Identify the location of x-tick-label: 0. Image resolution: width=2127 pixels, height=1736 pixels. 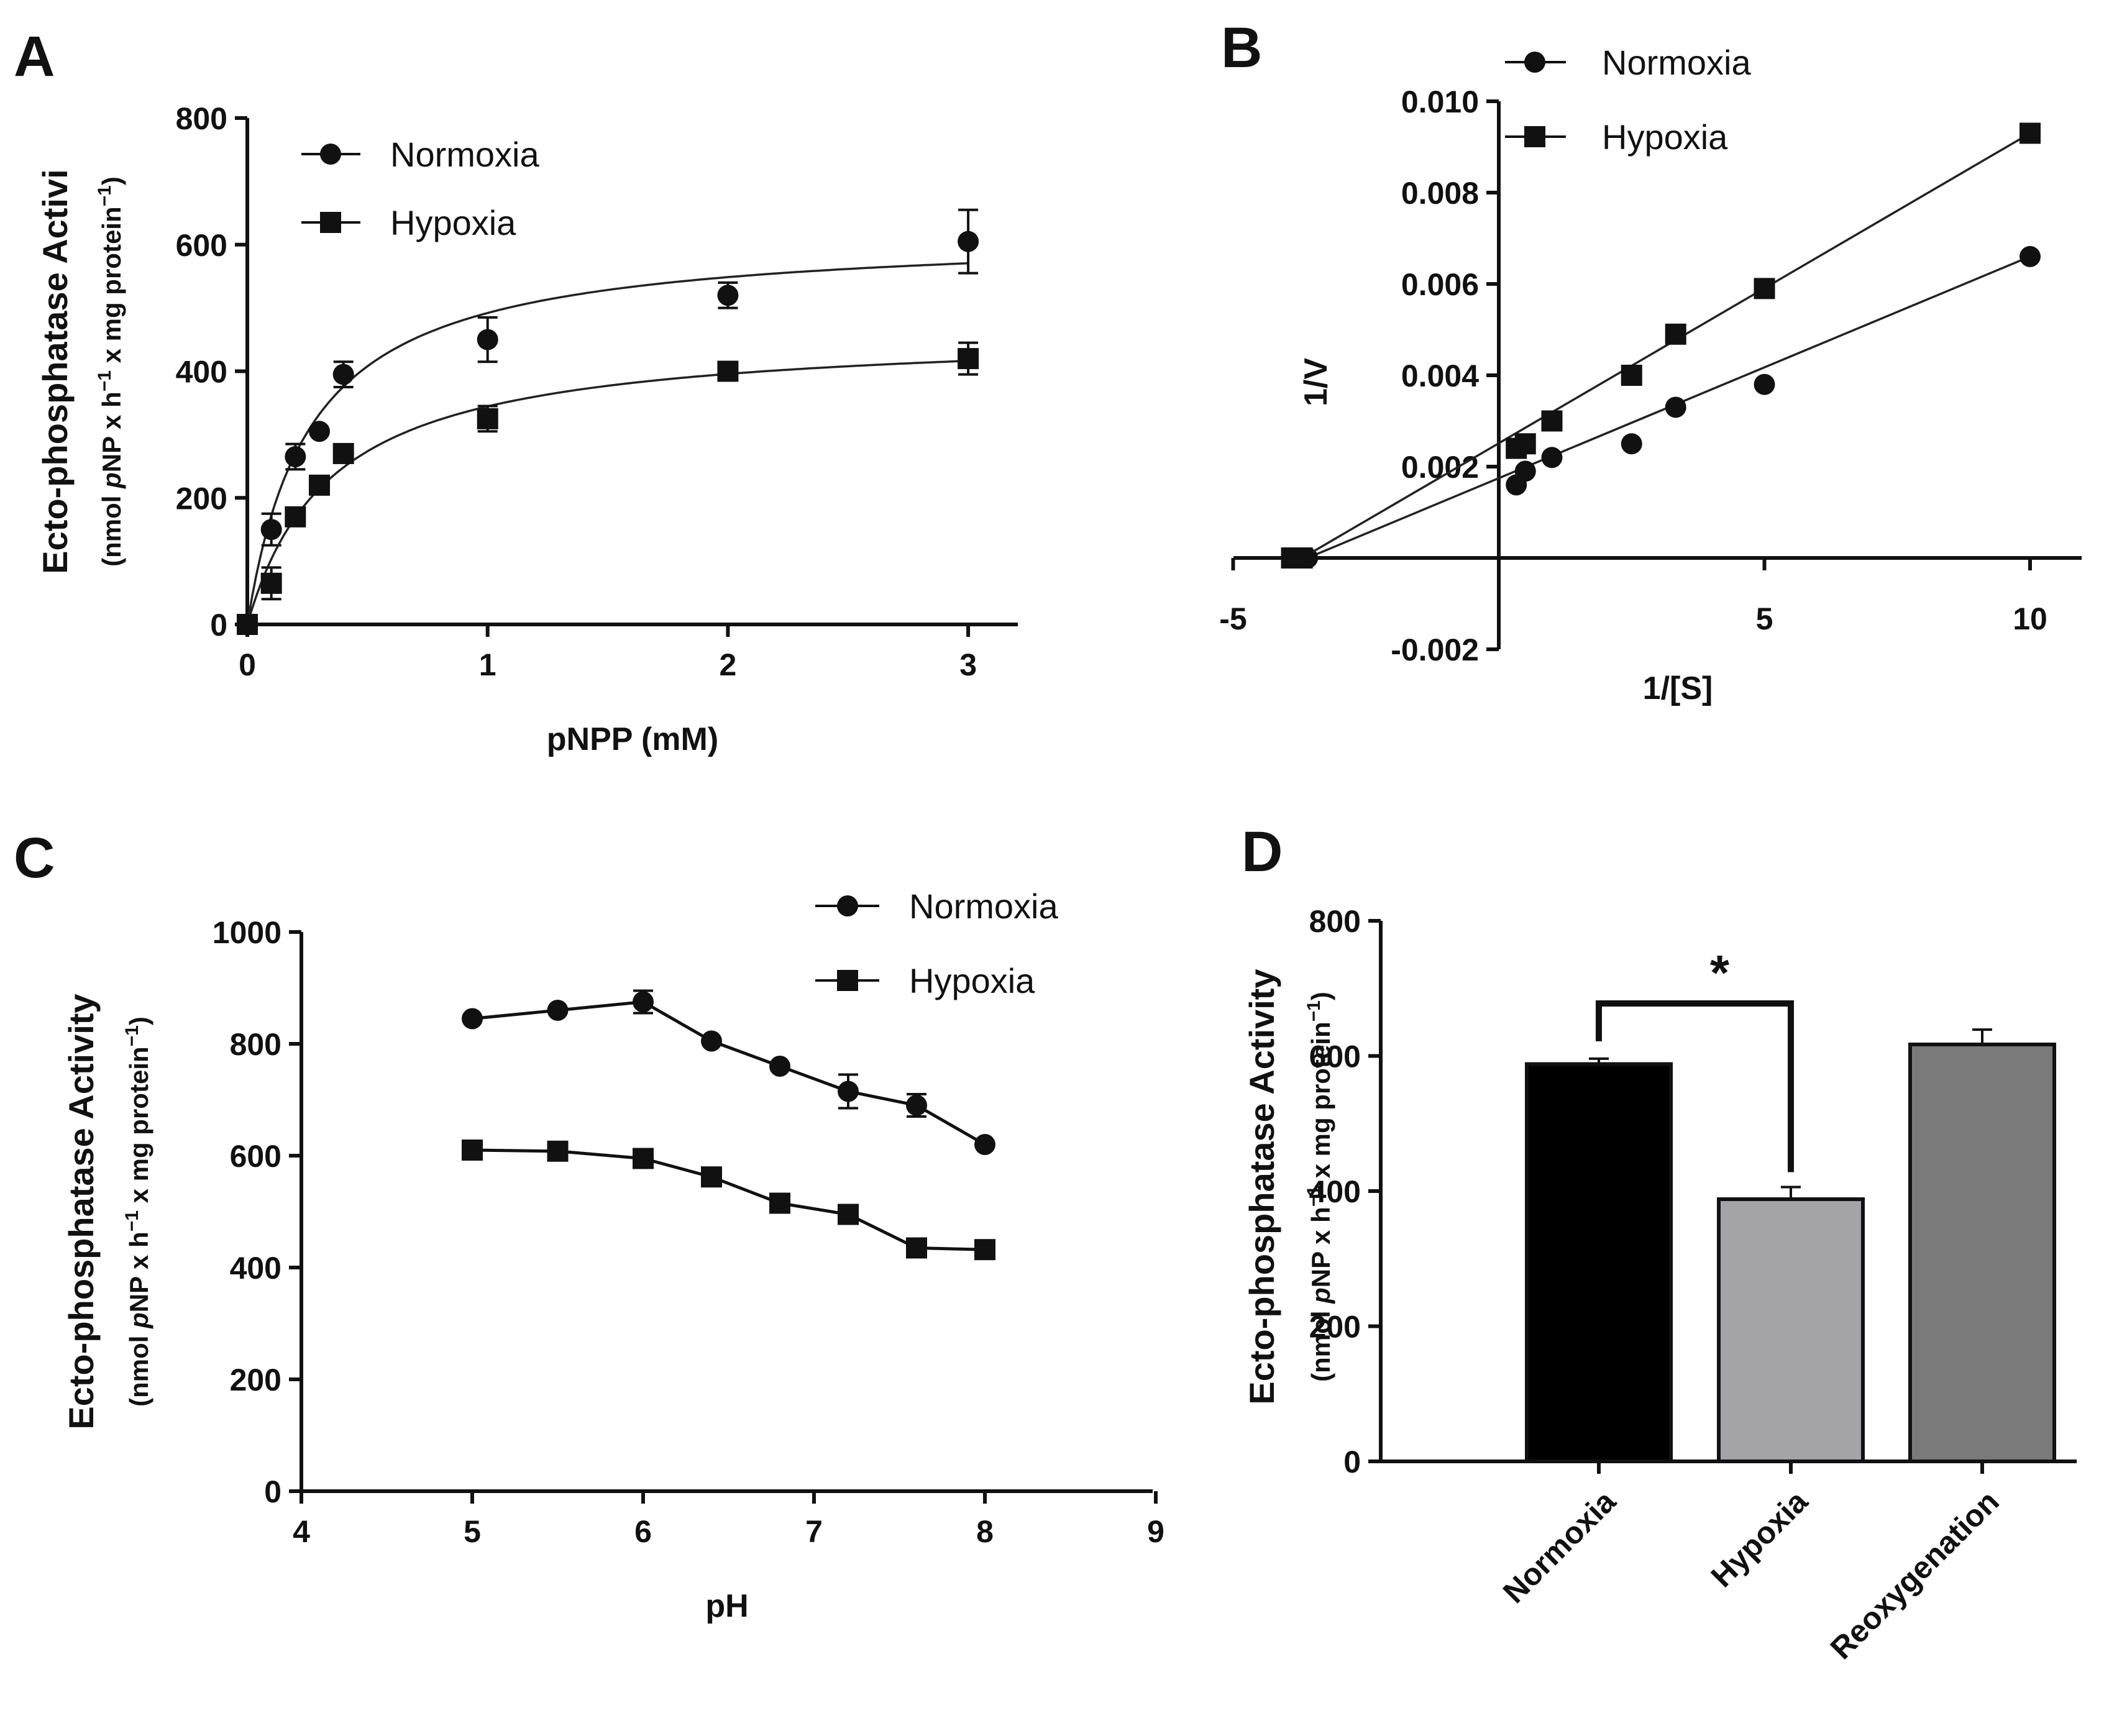
(247, 664).